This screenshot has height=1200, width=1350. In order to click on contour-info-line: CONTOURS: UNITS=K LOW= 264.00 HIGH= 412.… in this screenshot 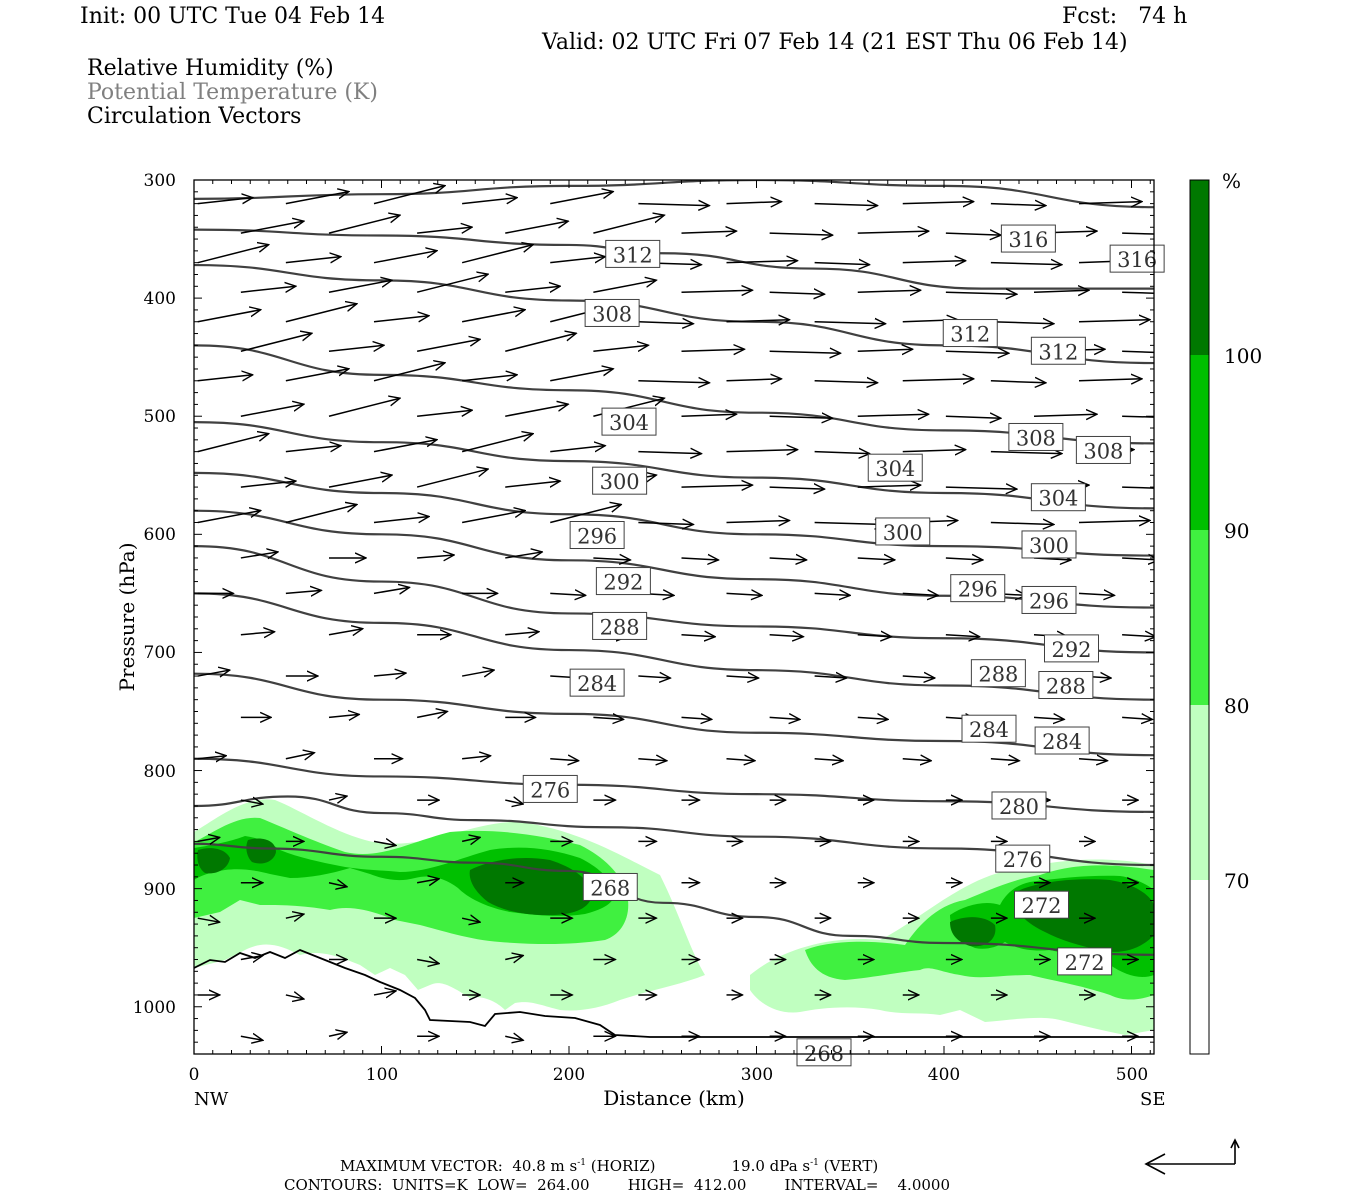, I will do `click(617, 1185)`.